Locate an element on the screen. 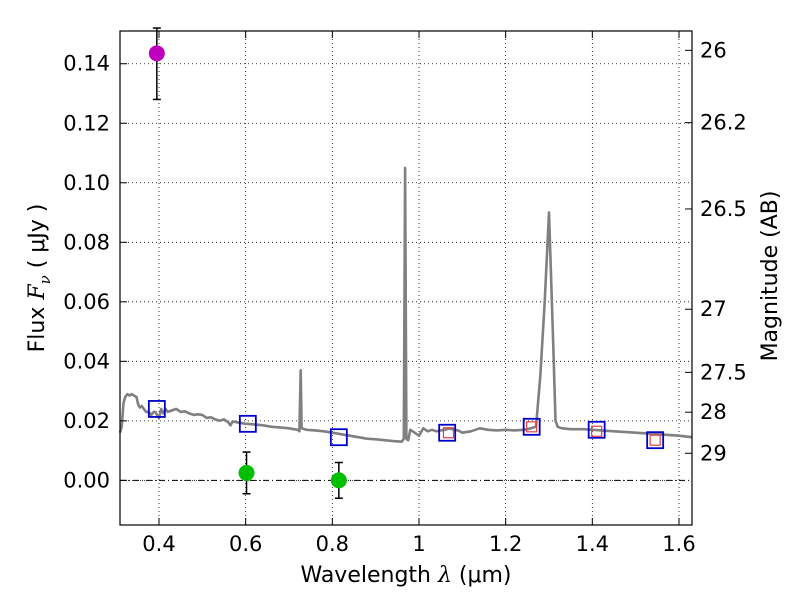 This screenshot has height=600, width=800. x-tick-label: 1.4 is located at coordinates (592, 544).